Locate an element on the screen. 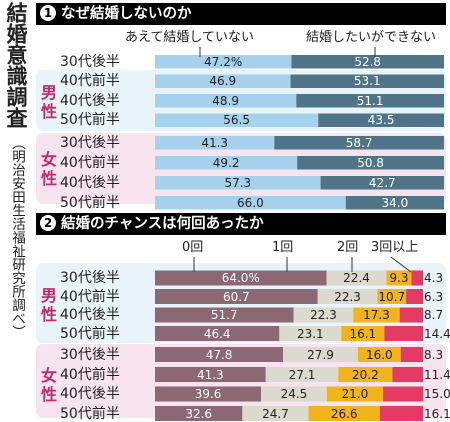 The height and width of the screenshot is (422, 450). section2-value-label: 47.8 is located at coordinates (219, 354).